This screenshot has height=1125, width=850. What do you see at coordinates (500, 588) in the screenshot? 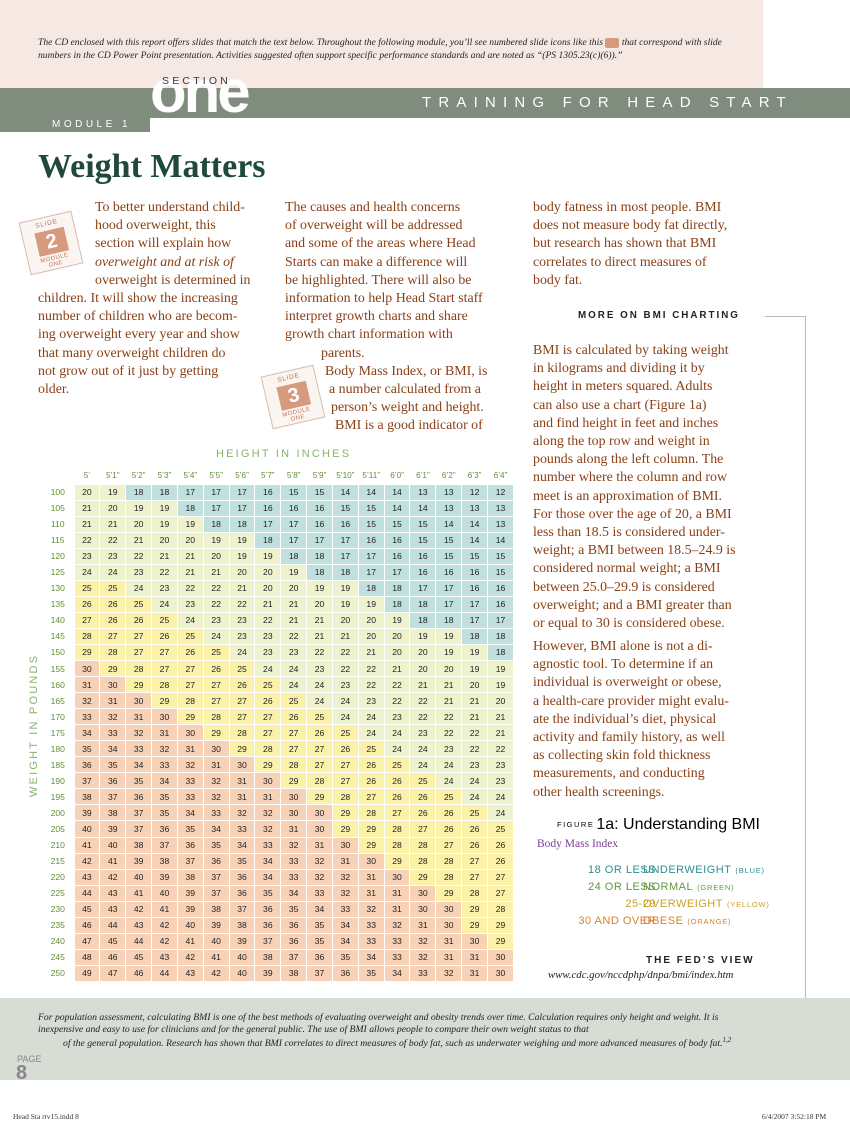
I see `bmi-cell: 16` at bounding box center [500, 588].